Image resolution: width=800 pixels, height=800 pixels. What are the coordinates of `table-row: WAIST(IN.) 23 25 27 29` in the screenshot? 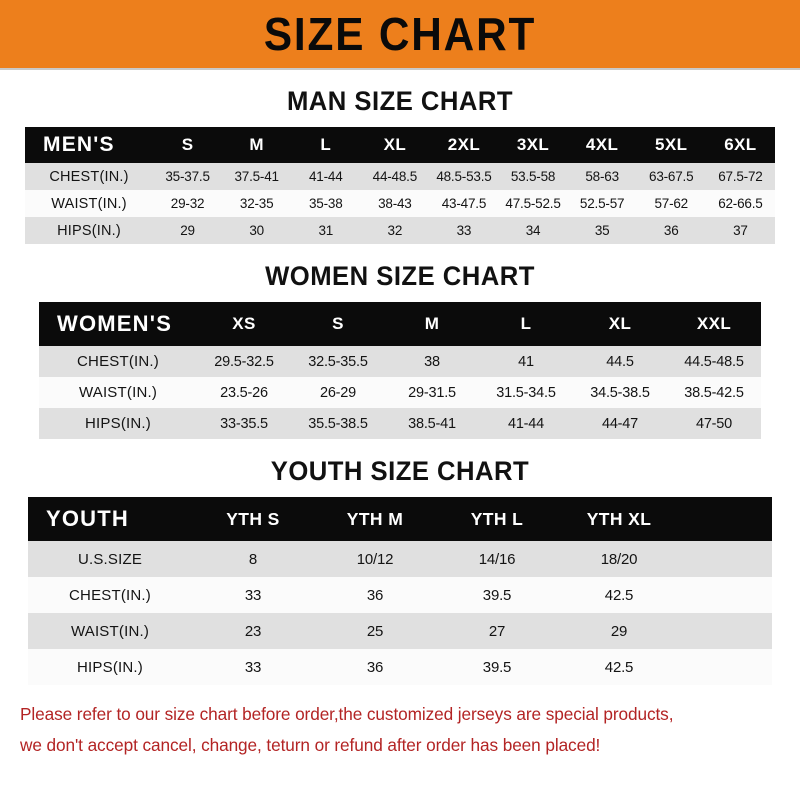 It's located at (400, 631).